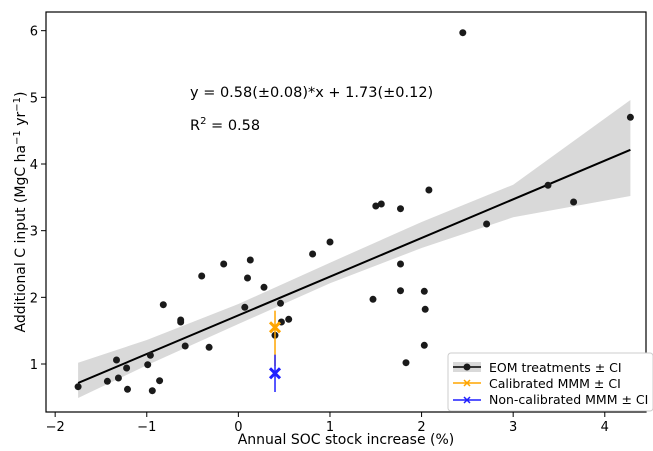 The width and height of the screenshot is (653, 451). I want to click on y-axis: 1 2 3 4 5 6, so click(38, 199).